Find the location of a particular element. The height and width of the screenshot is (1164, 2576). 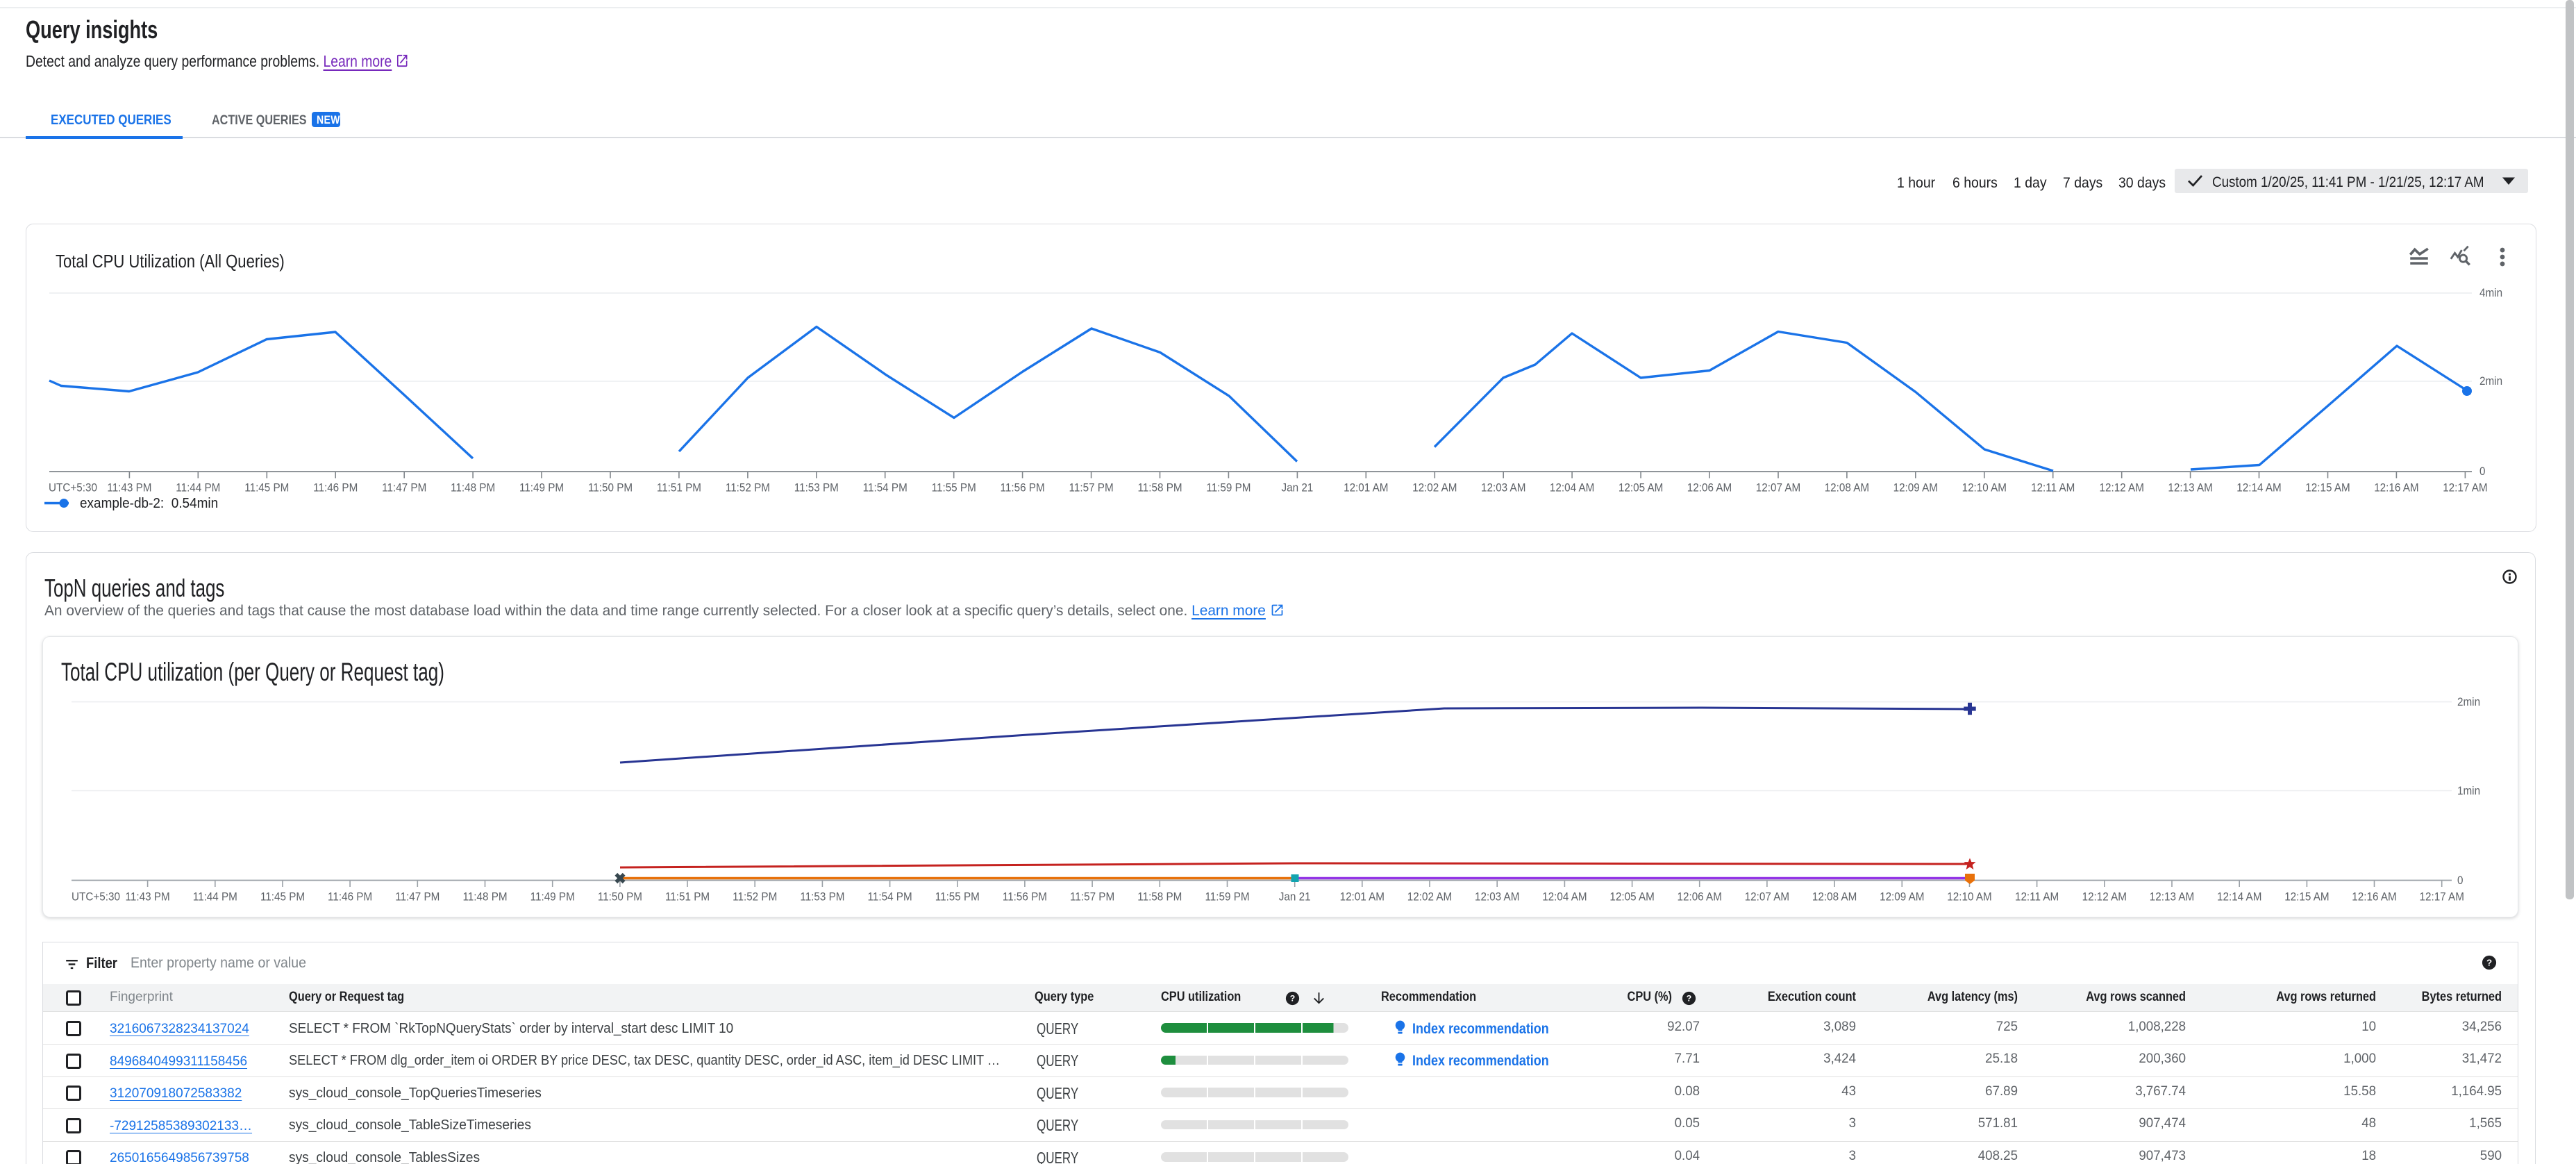

svg-text: 1min is located at coordinates (2468, 791).